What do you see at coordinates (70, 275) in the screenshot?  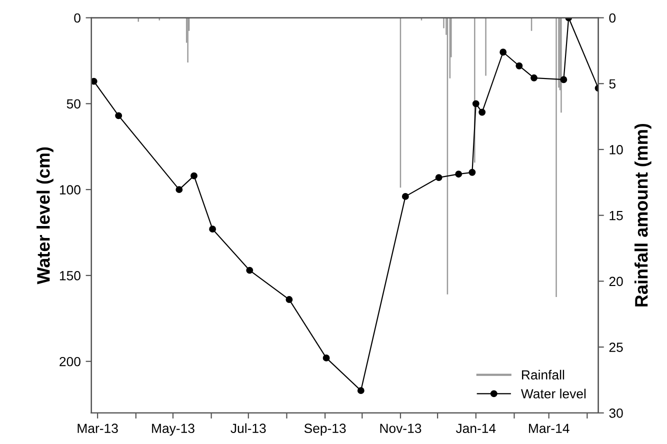 I see `y-tick-label: 150` at bounding box center [70, 275].